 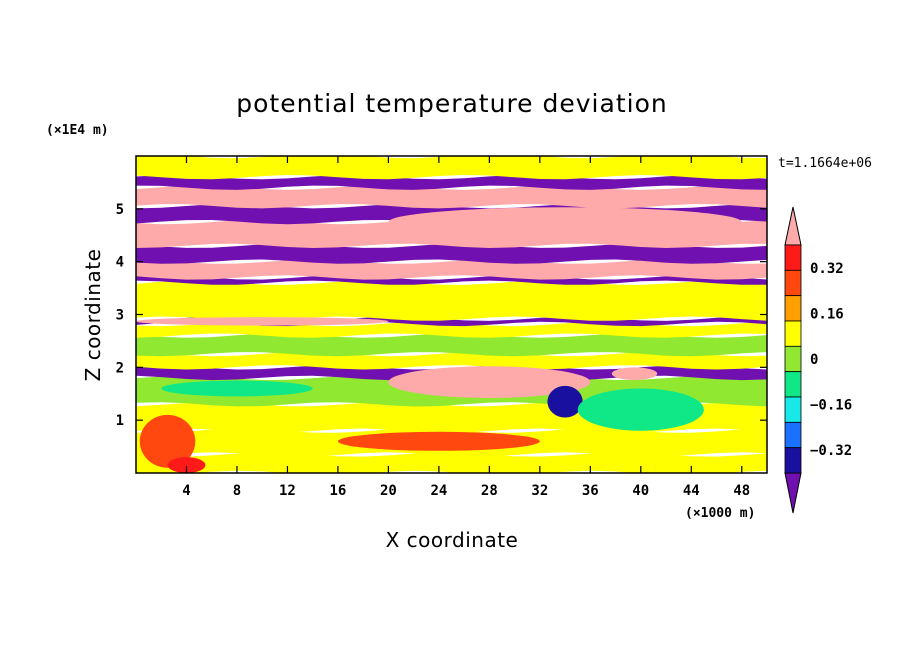 I want to click on x-tick-label: 32, so click(x=539, y=491).